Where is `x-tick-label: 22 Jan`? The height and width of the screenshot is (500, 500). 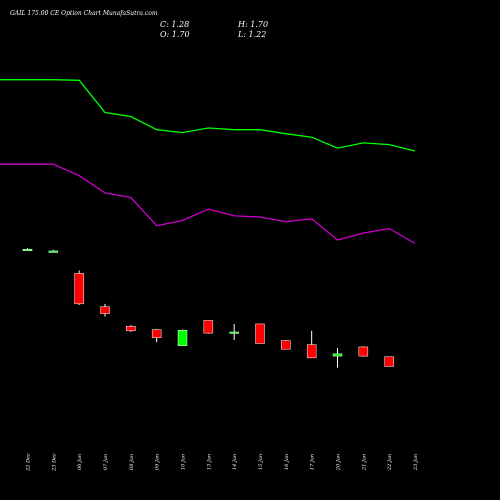 x-tick-label: 22 Jan is located at coordinates (390, 462).